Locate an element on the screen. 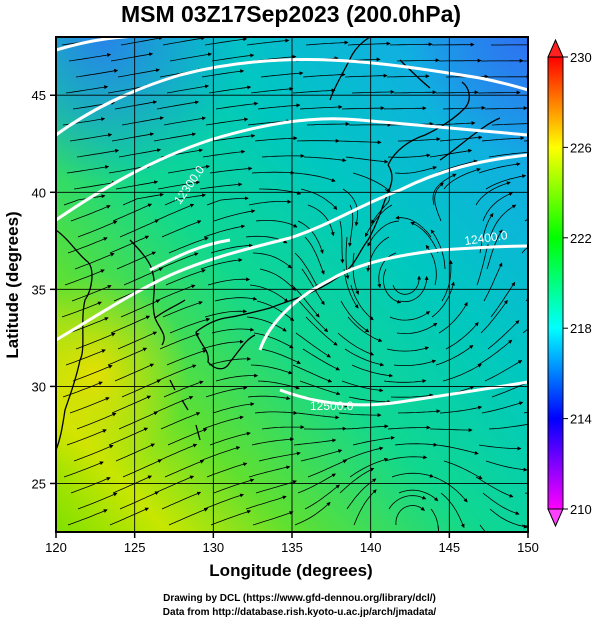  contour-label-12500: 12500.0 is located at coordinates (332, 406).